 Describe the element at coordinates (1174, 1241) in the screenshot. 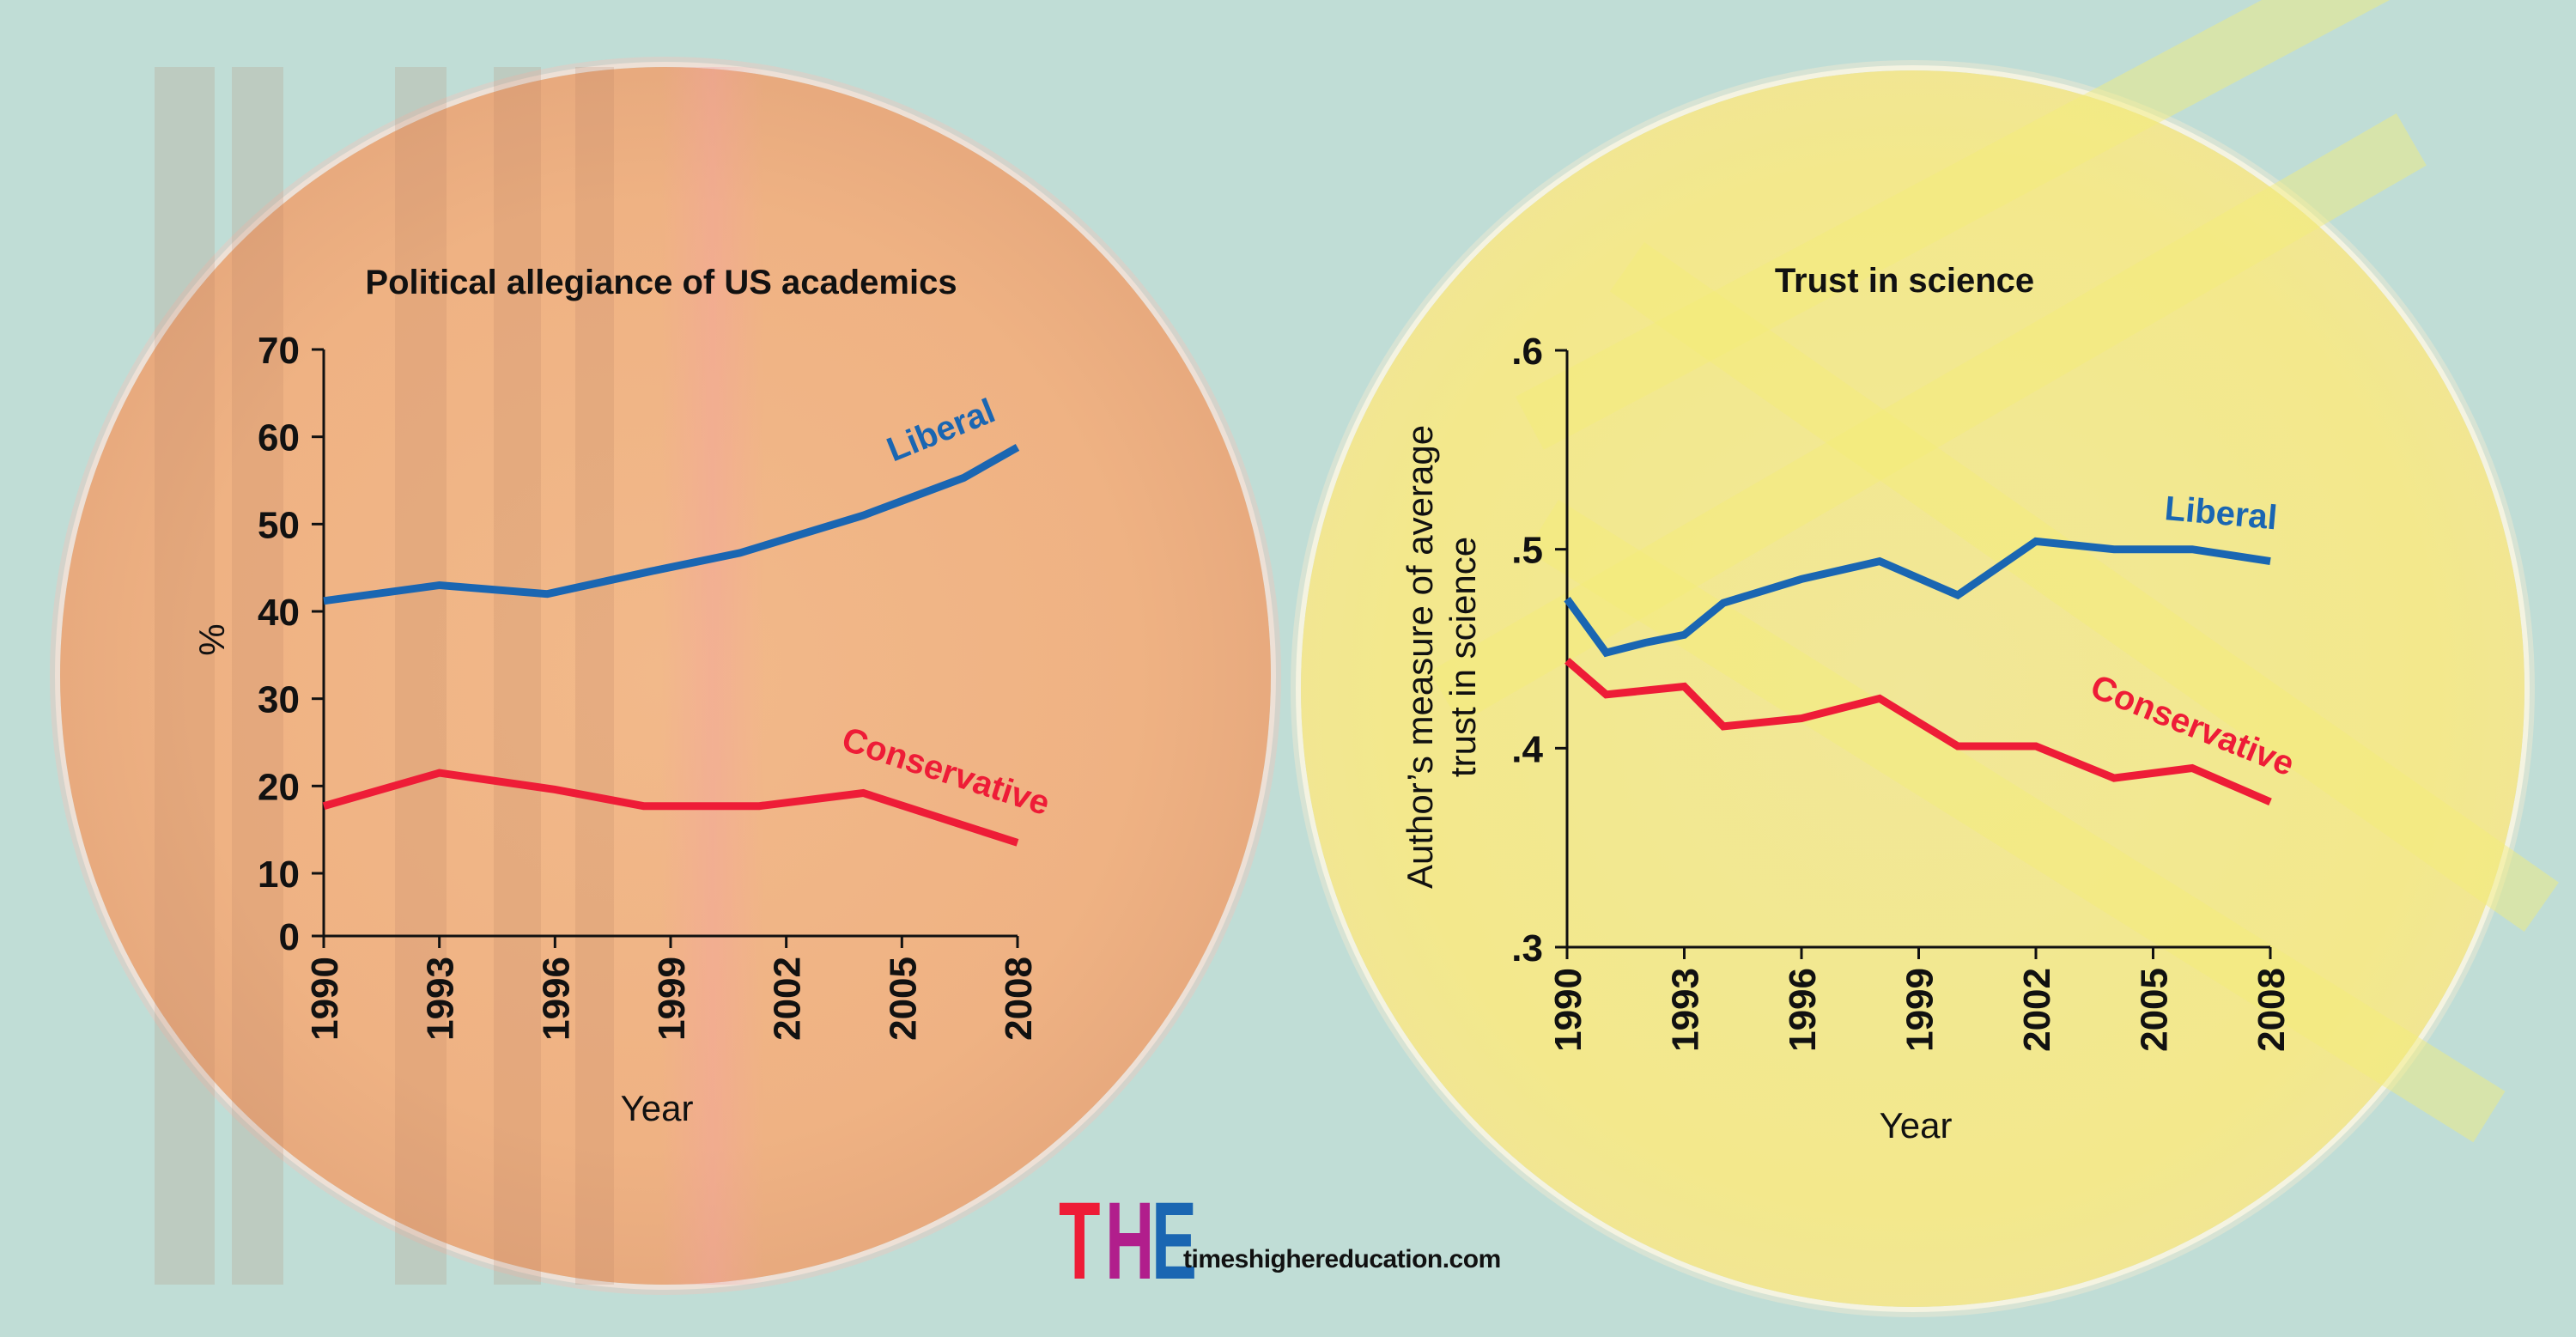

I see `logo-letter-e: E` at that location.